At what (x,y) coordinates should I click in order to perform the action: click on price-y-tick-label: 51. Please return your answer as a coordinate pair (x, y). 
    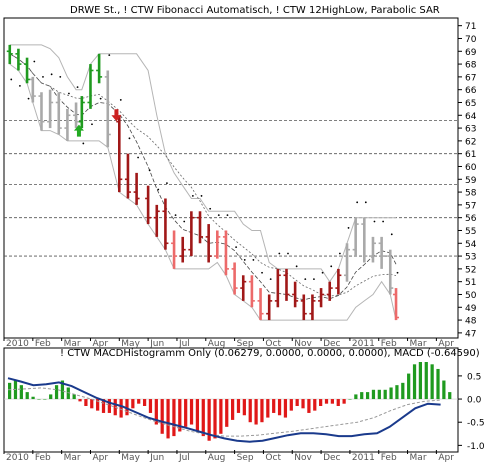
    Looking at the image, I should click on (470, 283).